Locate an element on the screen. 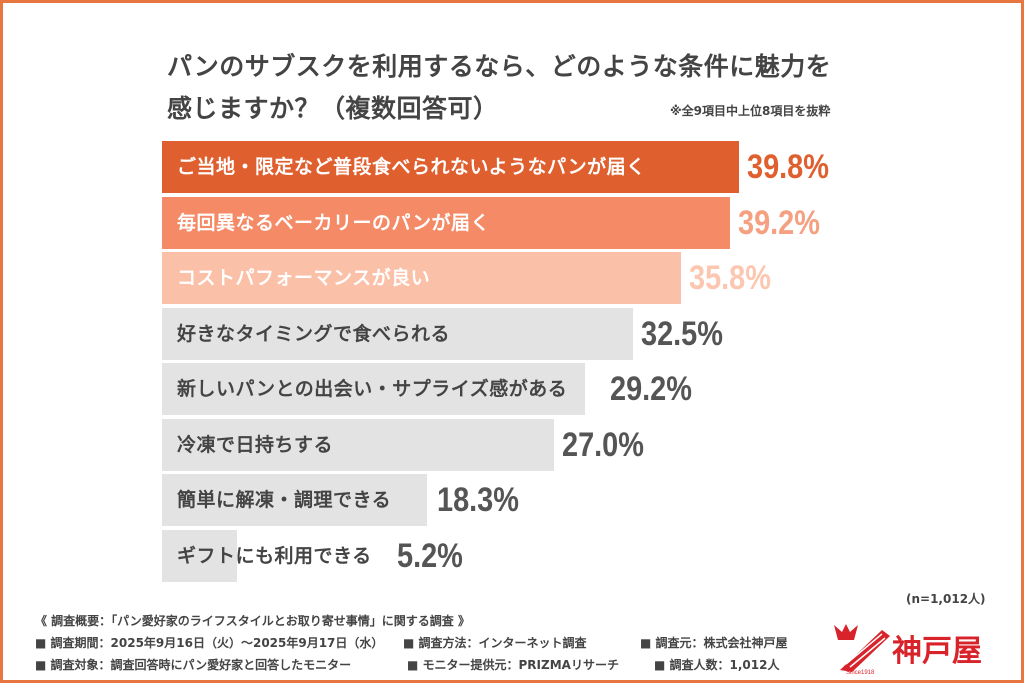 This screenshot has width=1024, height=683. survey-overview: 《 調査概要：「パン愛好家のライフスタイルとお取り寄せ事情」に関する調査 》 is located at coordinates (252, 621).